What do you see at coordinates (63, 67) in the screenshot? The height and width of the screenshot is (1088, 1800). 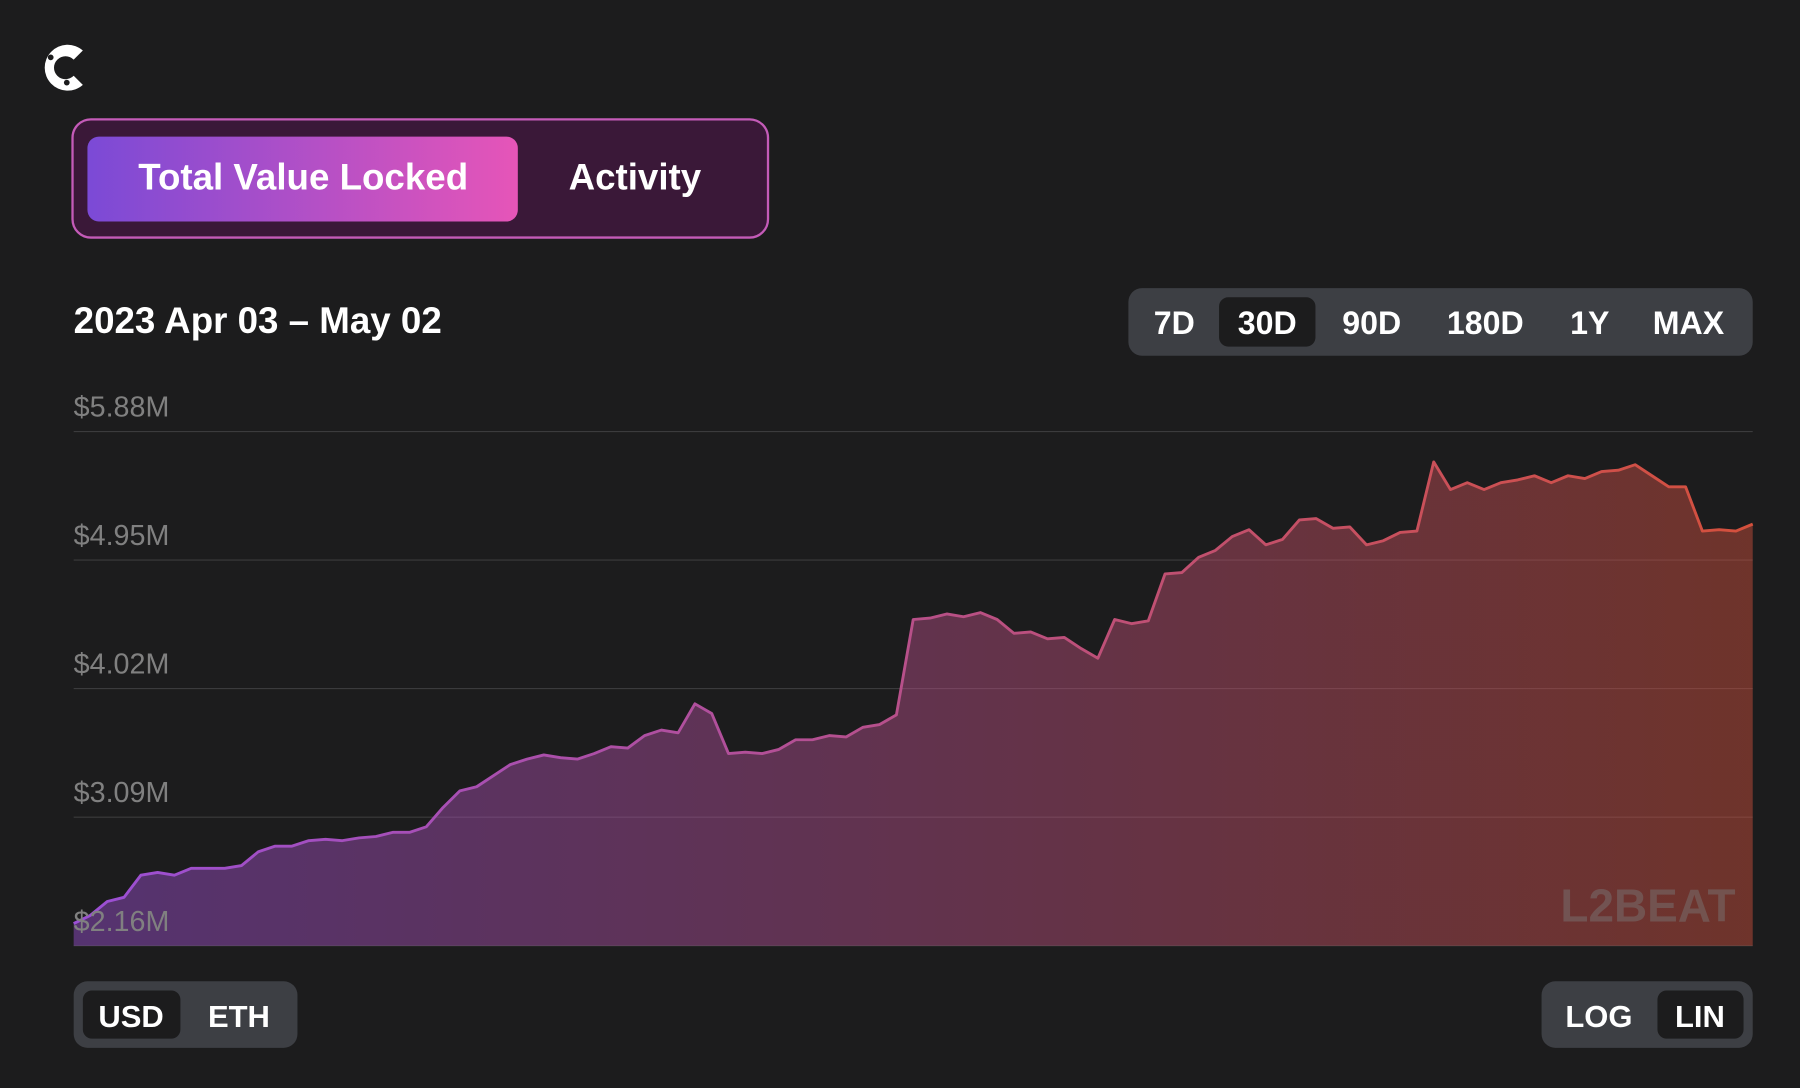 I see `logo` at bounding box center [63, 67].